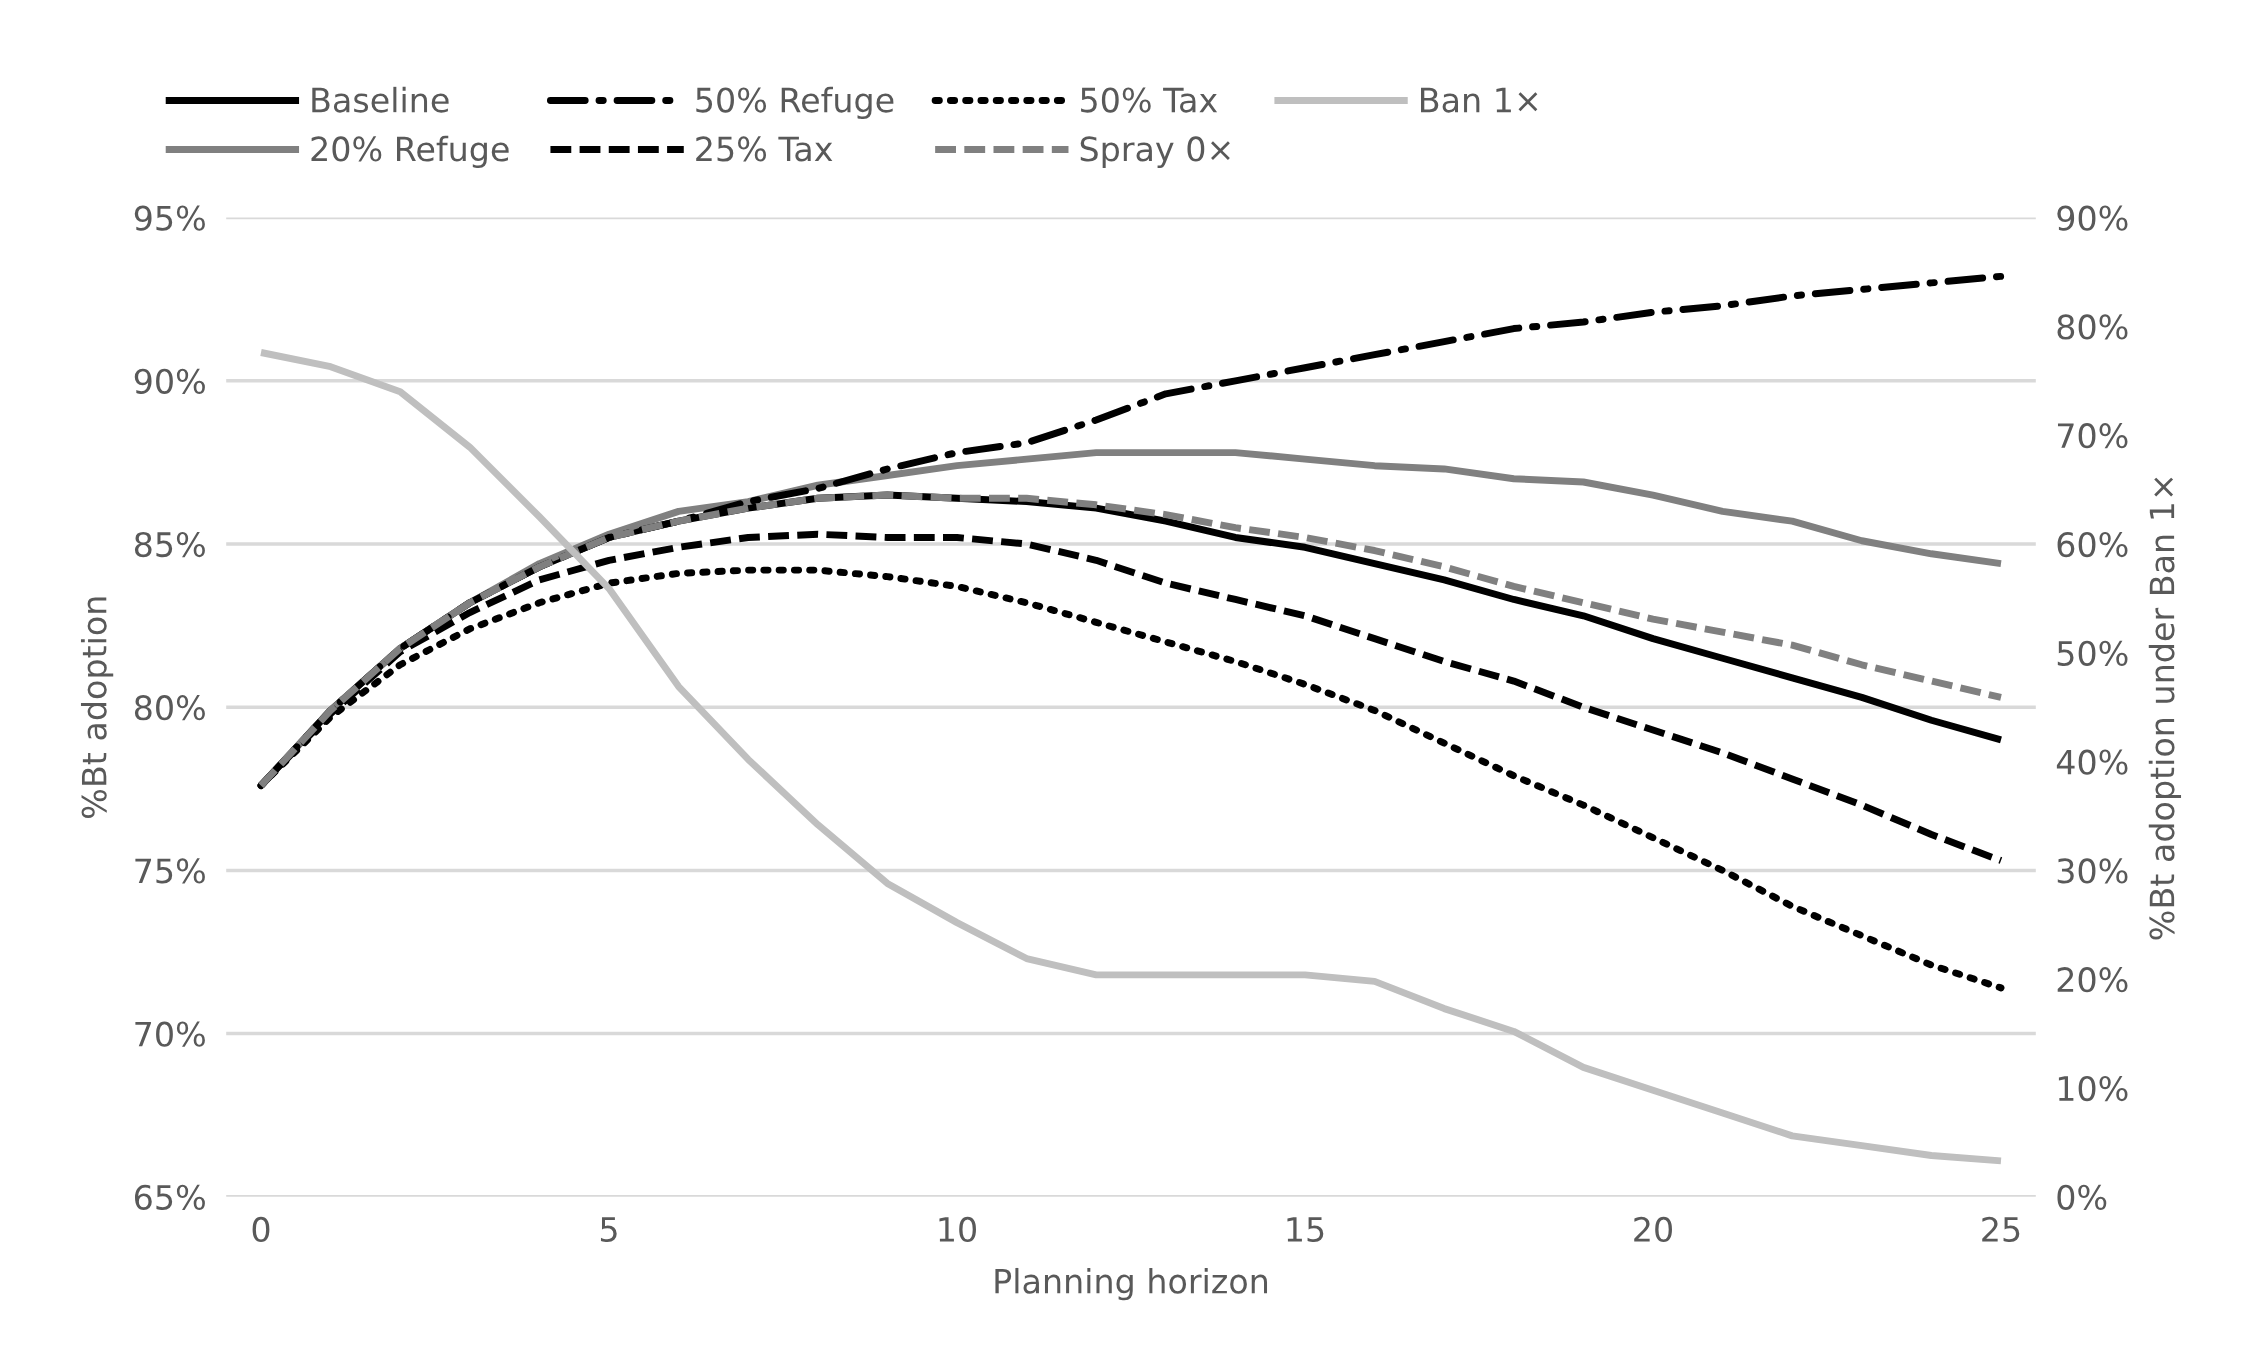 The width and height of the screenshot is (2262, 1360). I want to click on y2-tick-label: 50%, so click(2092, 653).